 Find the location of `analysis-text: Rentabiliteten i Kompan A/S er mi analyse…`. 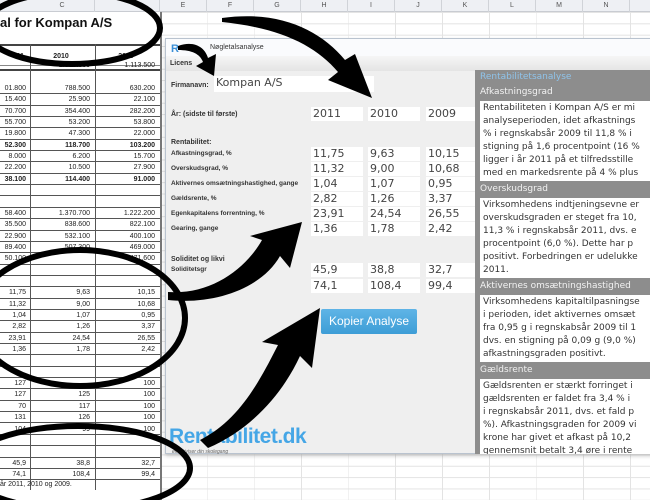

analysis-text: Rentabiliteten i Kompan A/S er mi analyse… is located at coordinates (565, 141).